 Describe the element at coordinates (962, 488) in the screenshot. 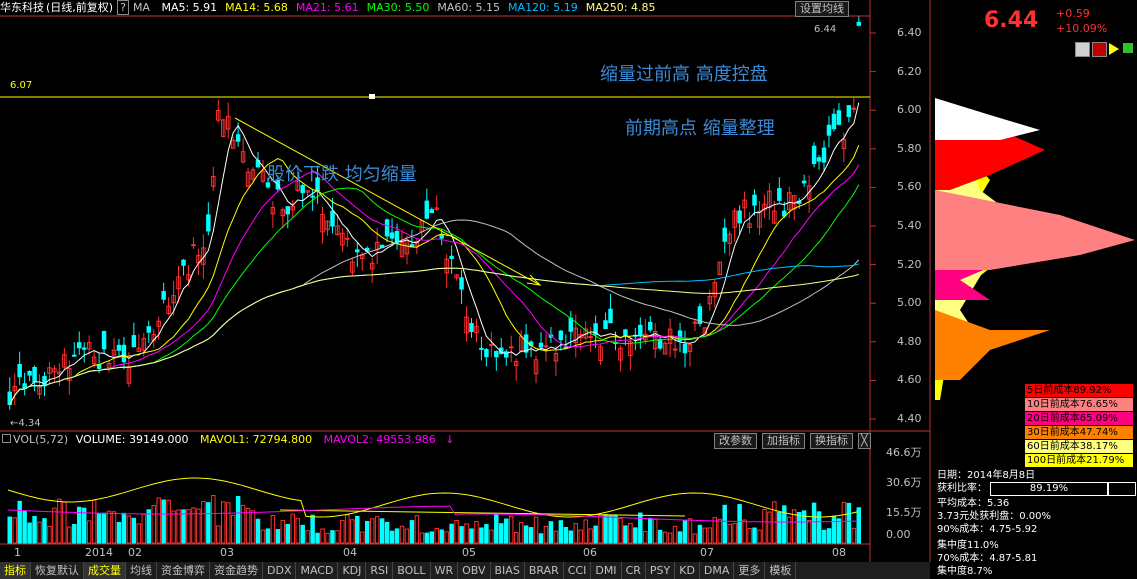

I see `profit-line: 获利比率：` at that location.